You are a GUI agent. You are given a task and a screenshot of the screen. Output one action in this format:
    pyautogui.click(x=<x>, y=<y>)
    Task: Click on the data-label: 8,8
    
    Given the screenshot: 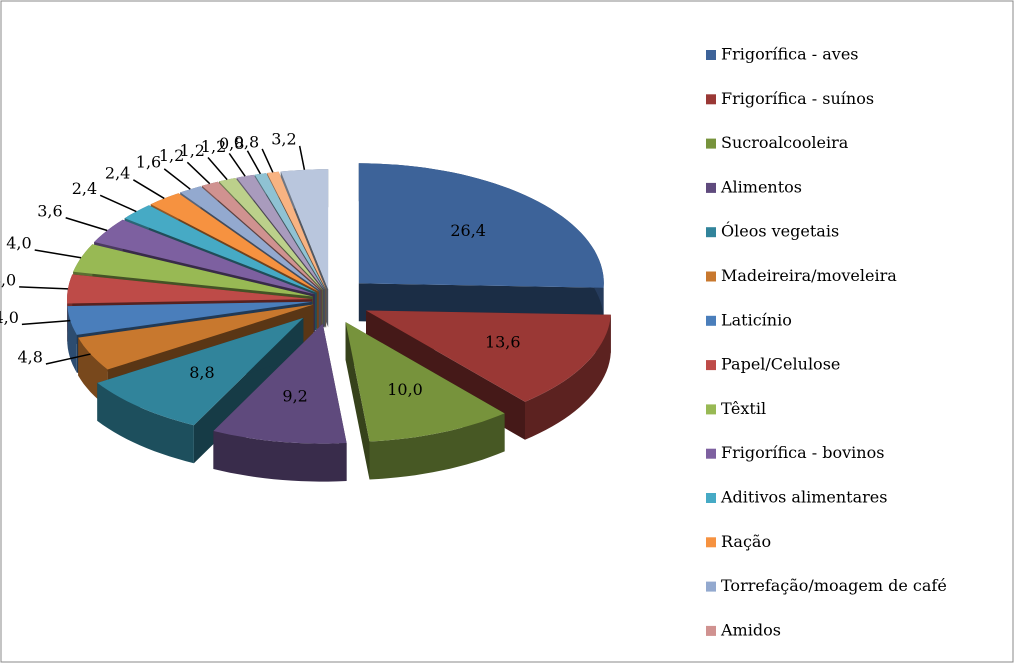 What is the action you would take?
    pyautogui.click(x=201, y=372)
    